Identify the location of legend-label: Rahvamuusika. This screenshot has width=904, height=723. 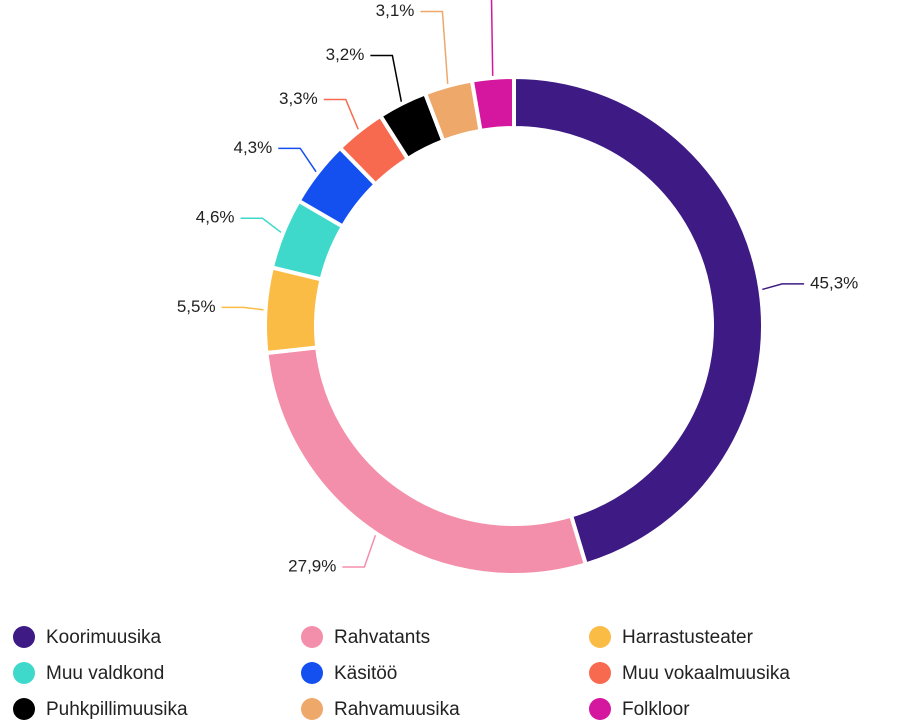
(397, 709).